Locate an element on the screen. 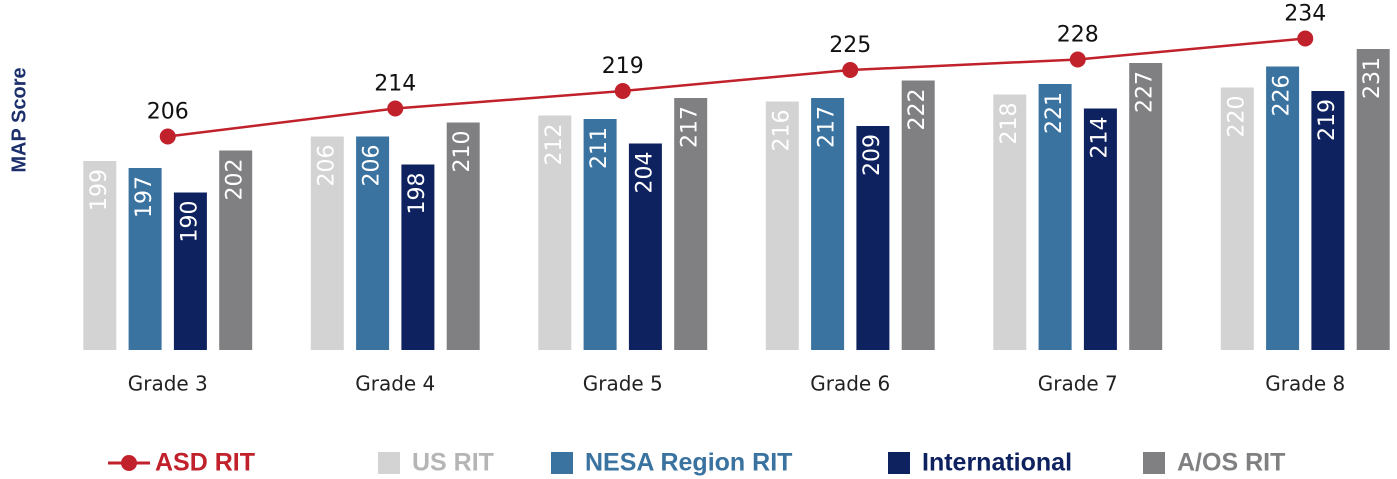 The height and width of the screenshot is (479, 1397). data-label: 226 is located at coordinates (1282, 96).